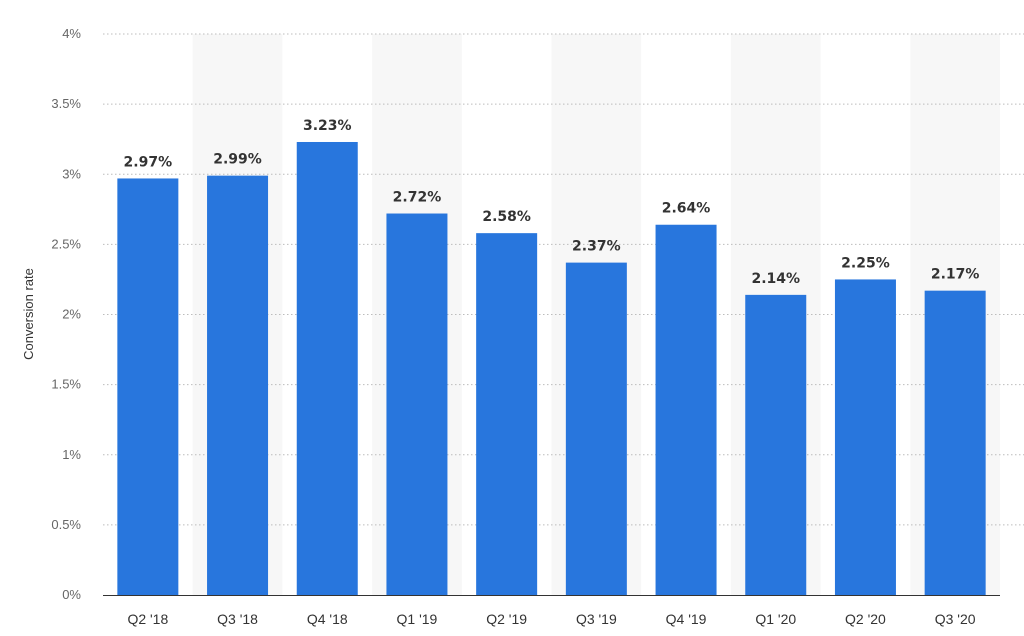 Image resolution: width=1024 pixels, height=636 pixels. What do you see at coordinates (596, 247) in the screenshot?
I see `data-label: 2.37%` at bounding box center [596, 247].